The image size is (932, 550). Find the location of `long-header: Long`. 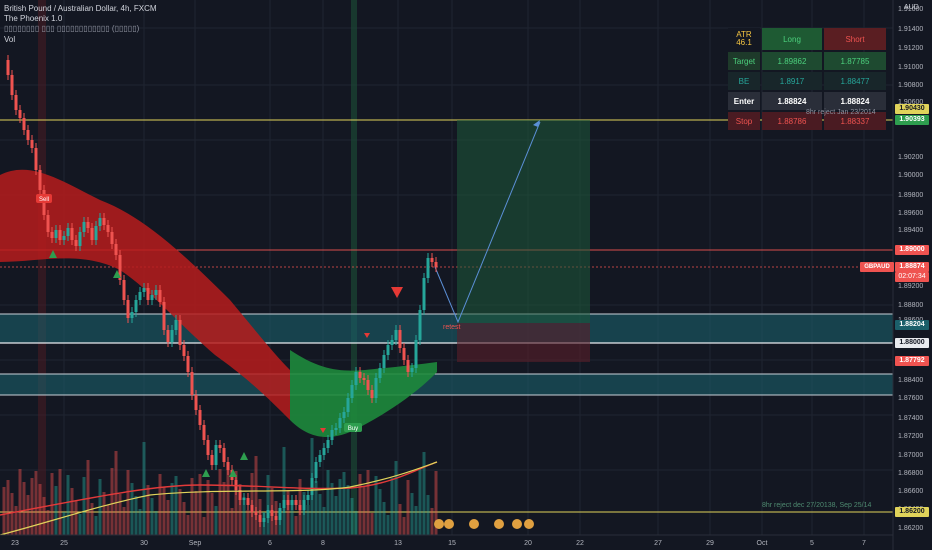

long-header: Long is located at coordinates (792, 39).